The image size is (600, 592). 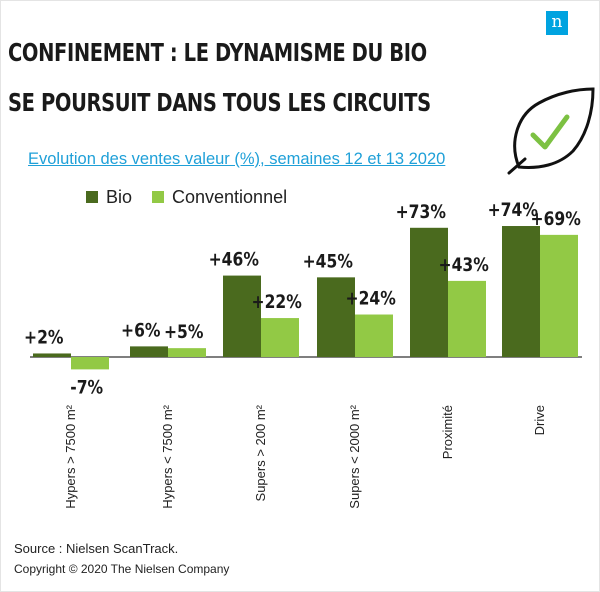 I want to click on legend-item-conventionnel: Conventionnel, so click(x=219, y=197).